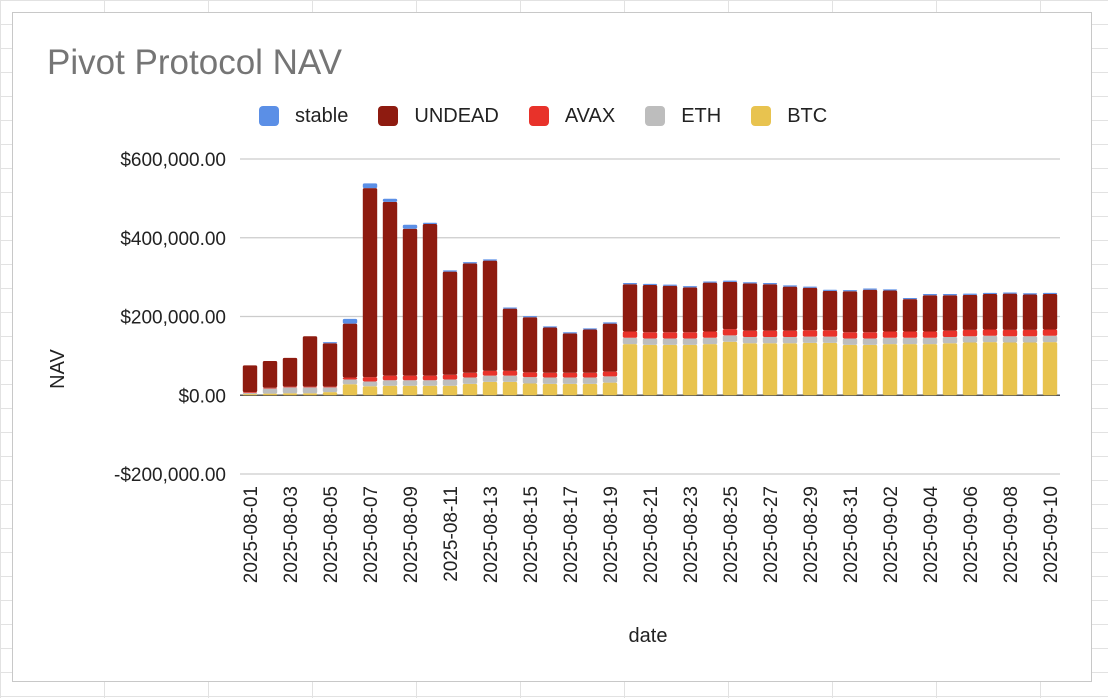  Describe the element at coordinates (731, 534) in the screenshot. I see `x-tick-label: 2025-08-25` at that location.